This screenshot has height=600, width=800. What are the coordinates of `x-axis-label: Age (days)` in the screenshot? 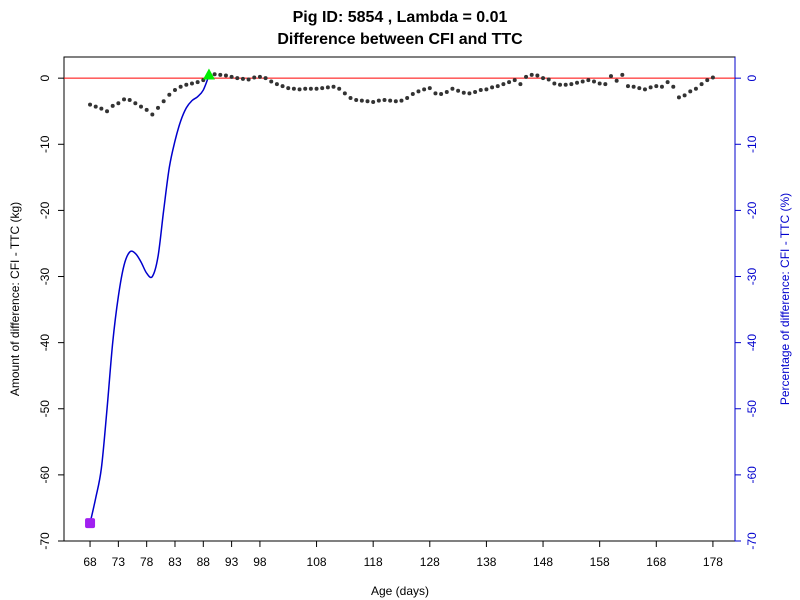 It's located at (400, 591).